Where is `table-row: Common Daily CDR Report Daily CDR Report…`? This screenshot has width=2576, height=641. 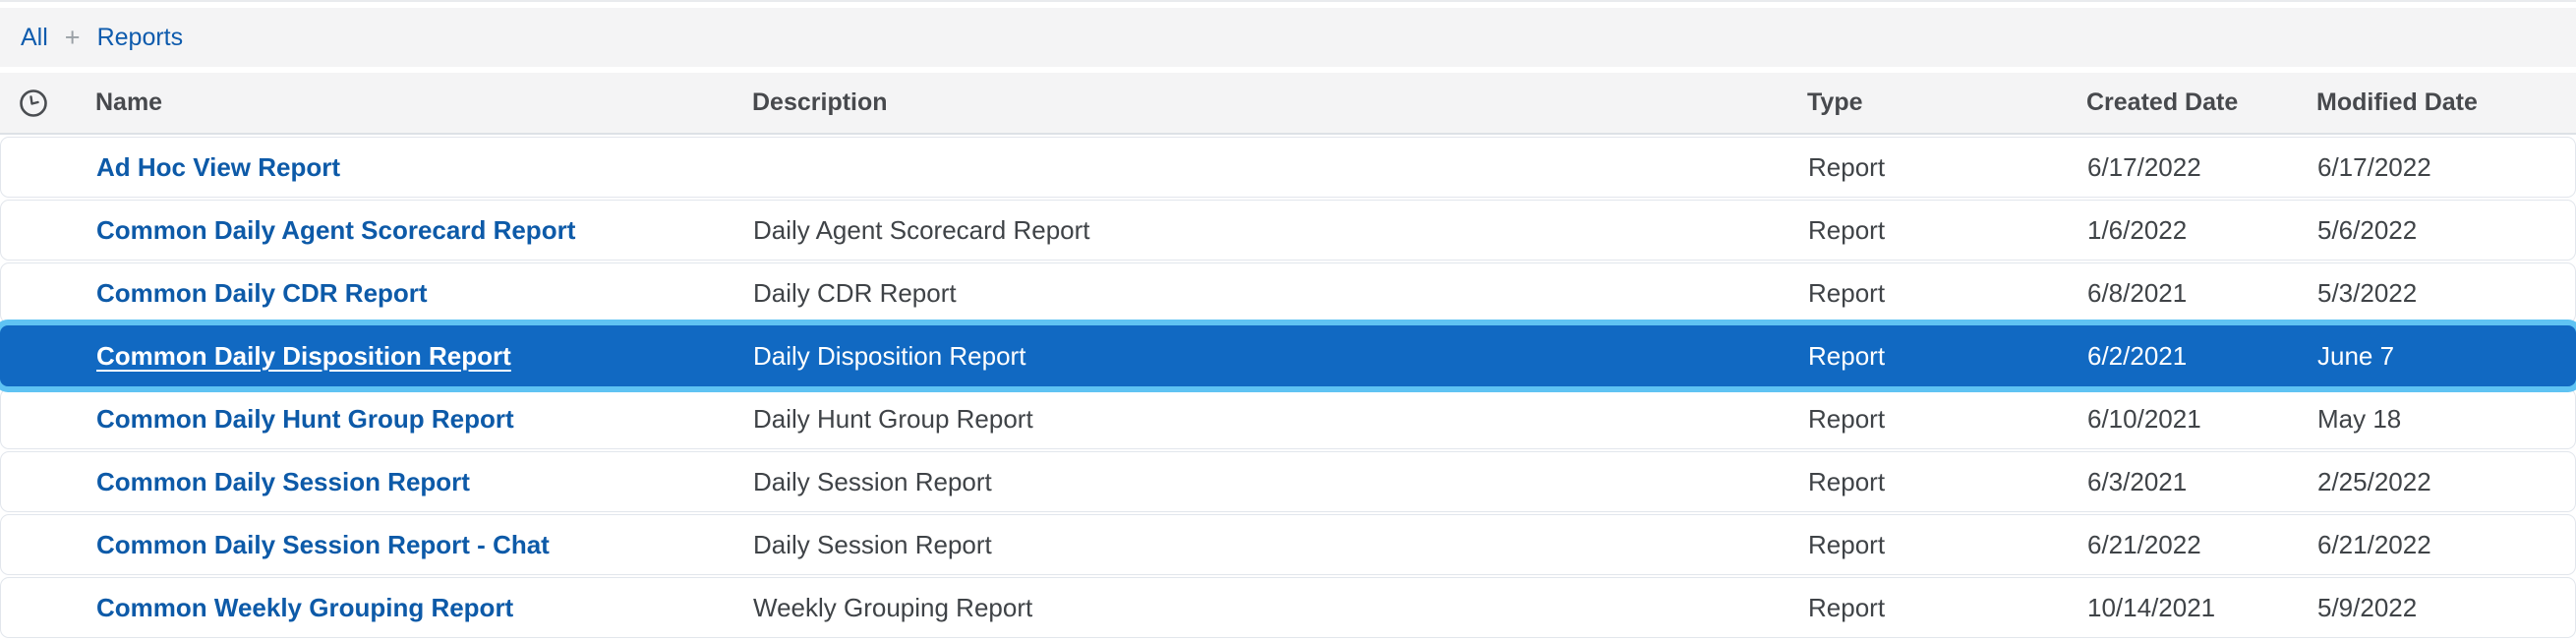
table-row: Common Daily CDR Report Daily CDR Report… is located at coordinates (1288, 292).